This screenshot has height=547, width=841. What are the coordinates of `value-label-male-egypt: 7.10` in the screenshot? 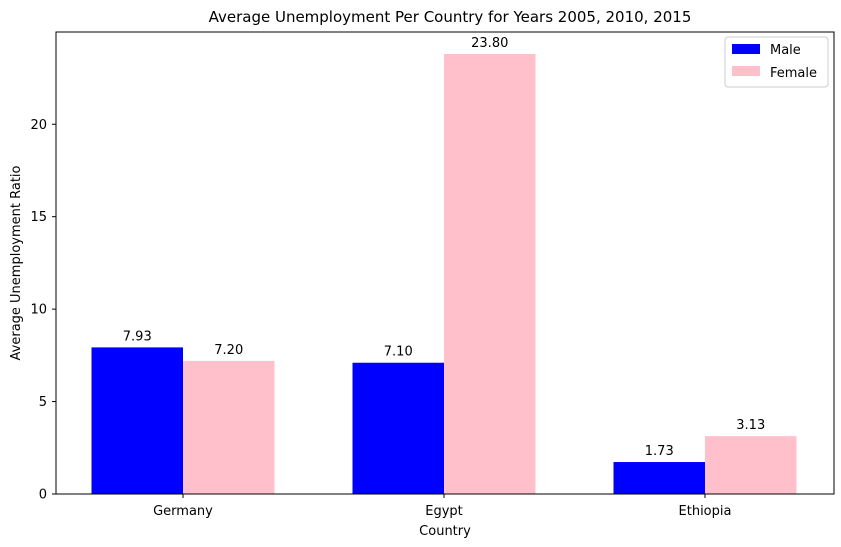 It's located at (398, 352).